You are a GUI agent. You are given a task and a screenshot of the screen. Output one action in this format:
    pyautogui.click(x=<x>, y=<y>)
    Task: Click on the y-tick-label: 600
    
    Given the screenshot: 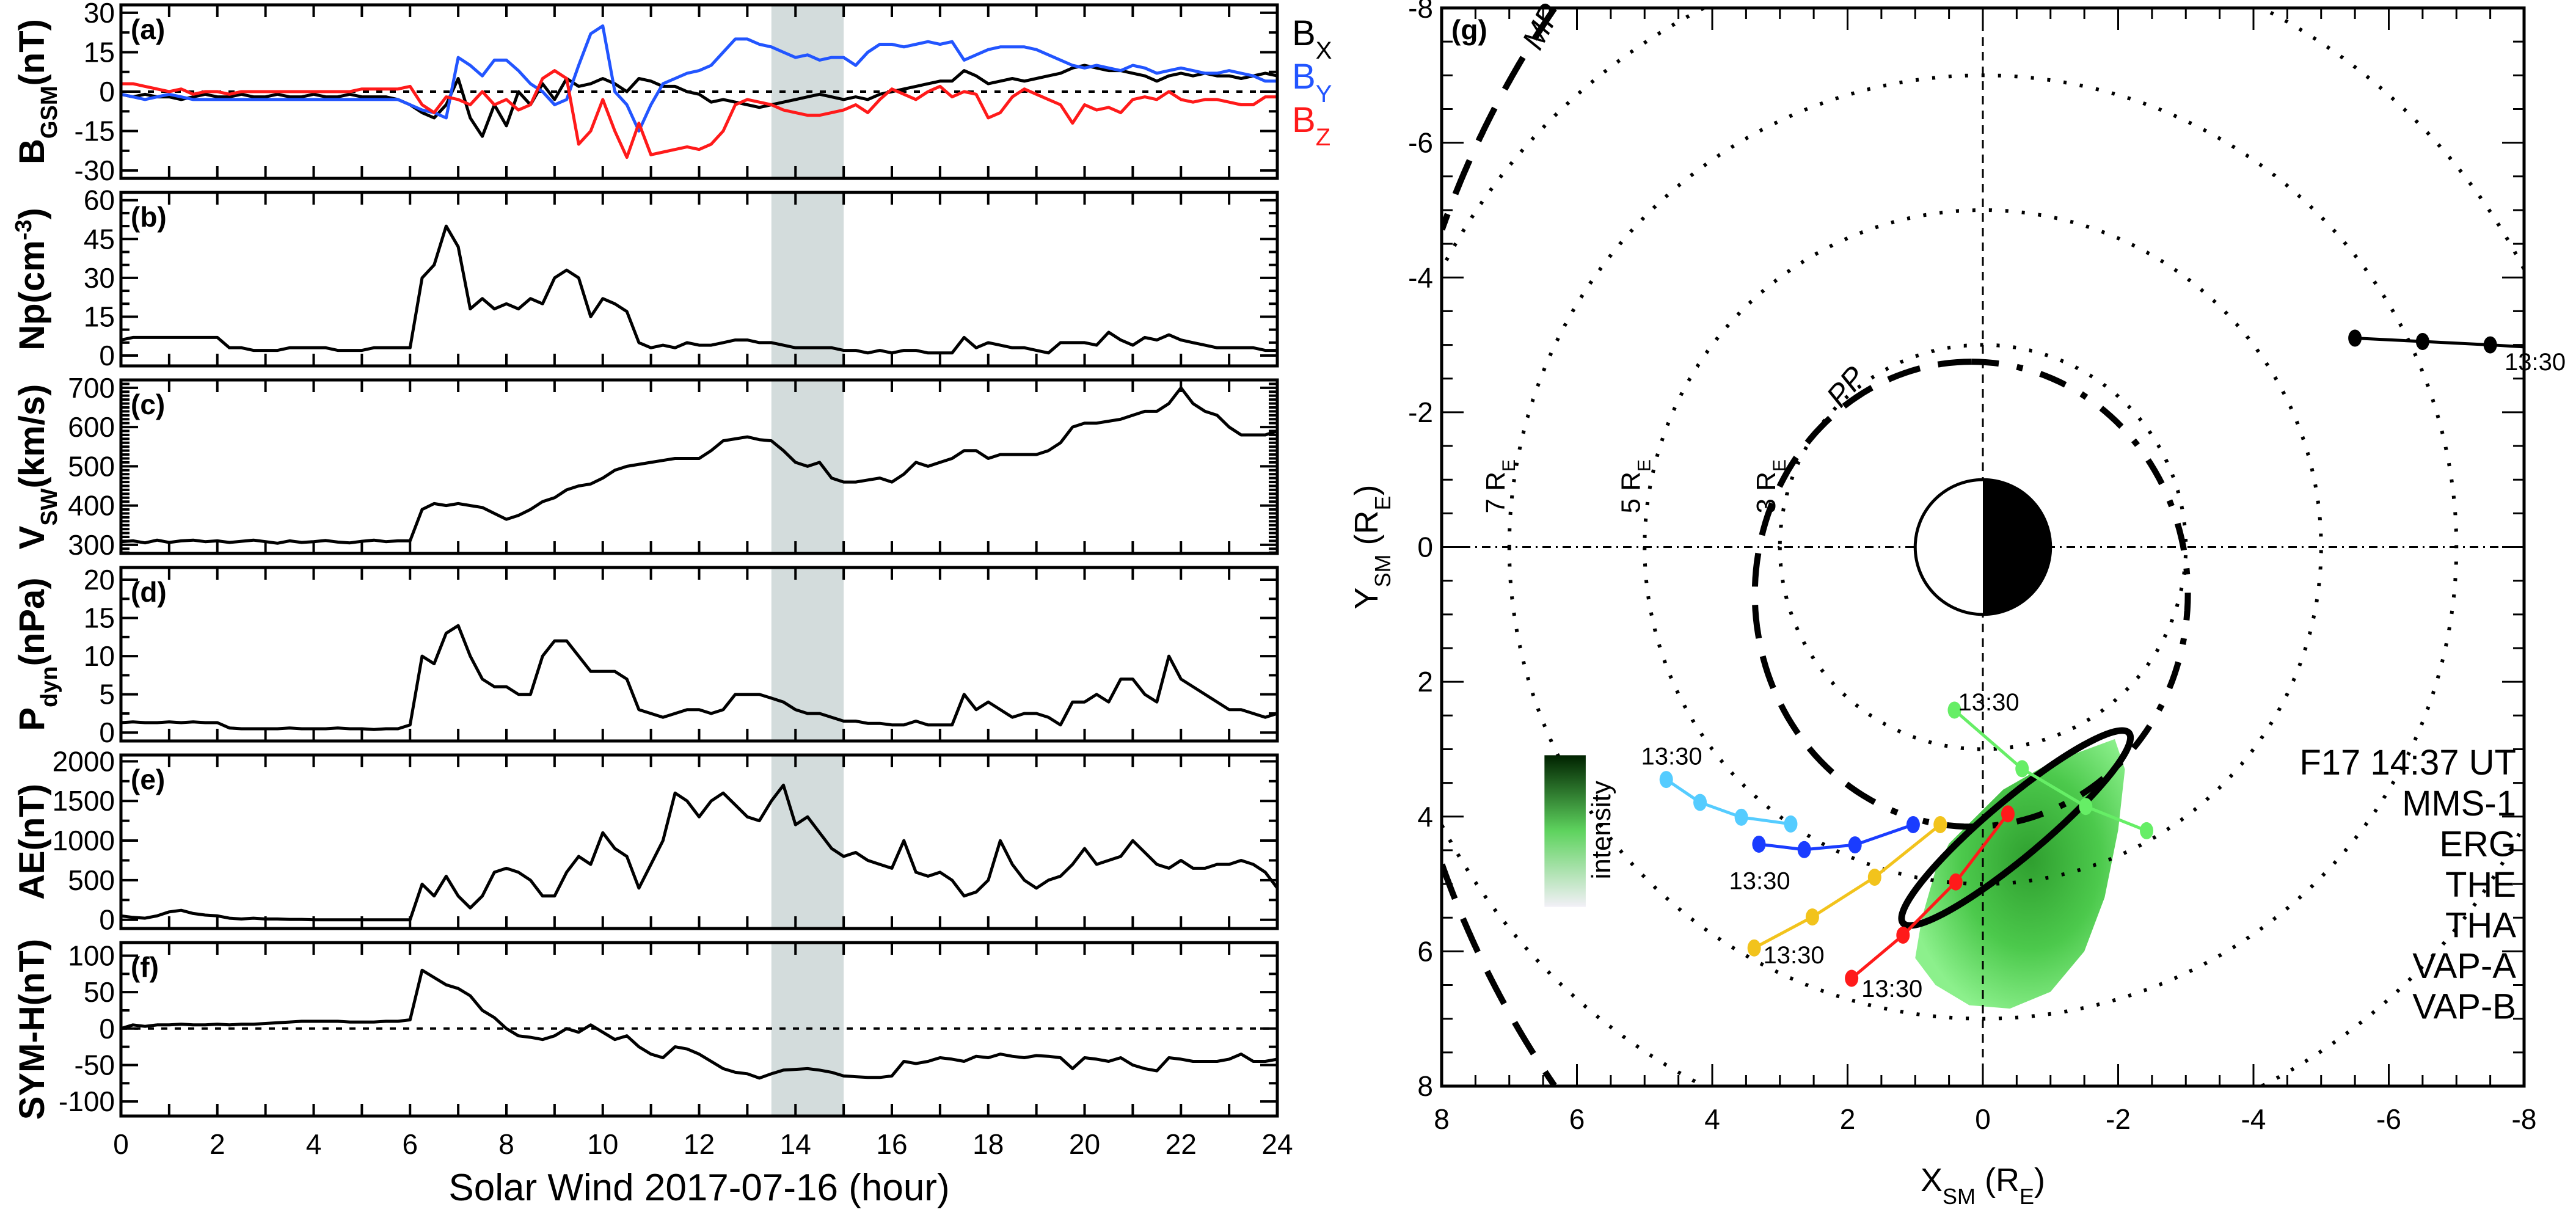 What is the action you would take?
    pyautogui.click(x=91, y=427)
    